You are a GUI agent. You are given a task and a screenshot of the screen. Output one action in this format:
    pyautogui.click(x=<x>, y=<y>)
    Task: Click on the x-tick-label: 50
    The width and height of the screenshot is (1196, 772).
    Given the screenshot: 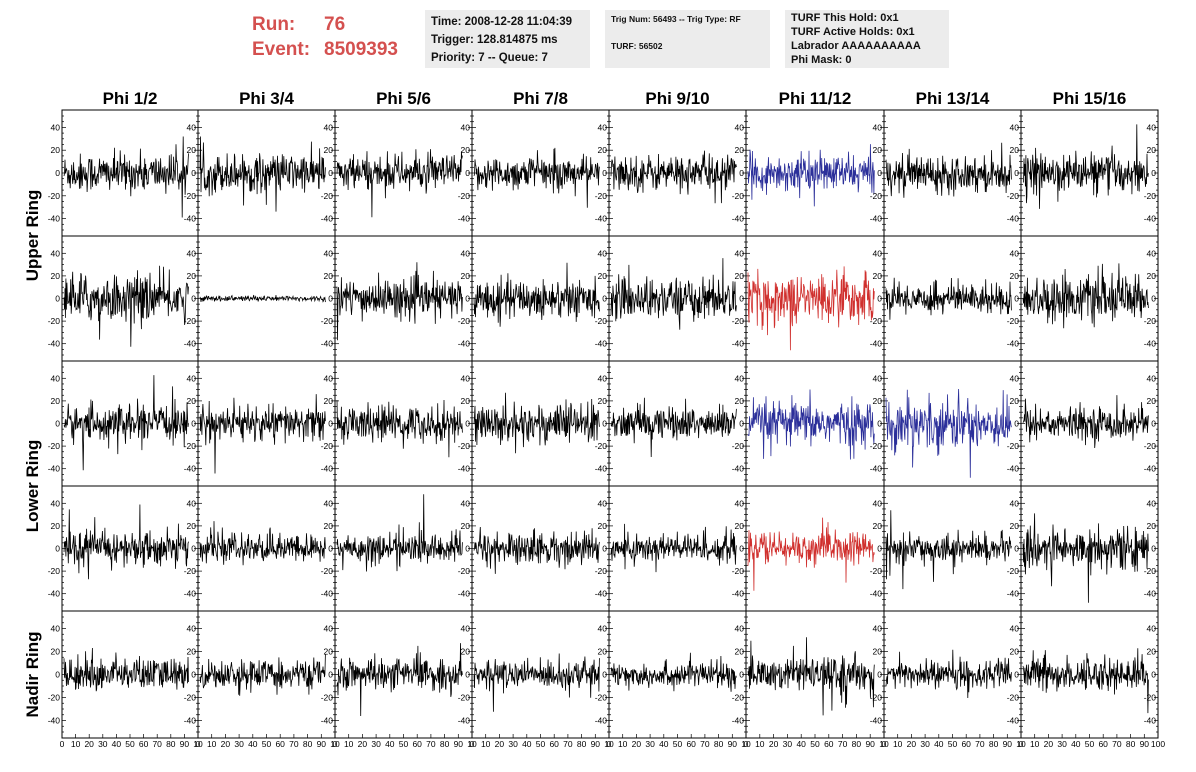 What is the action you would take?
    pyautogui.click(x=267, y=744)
    